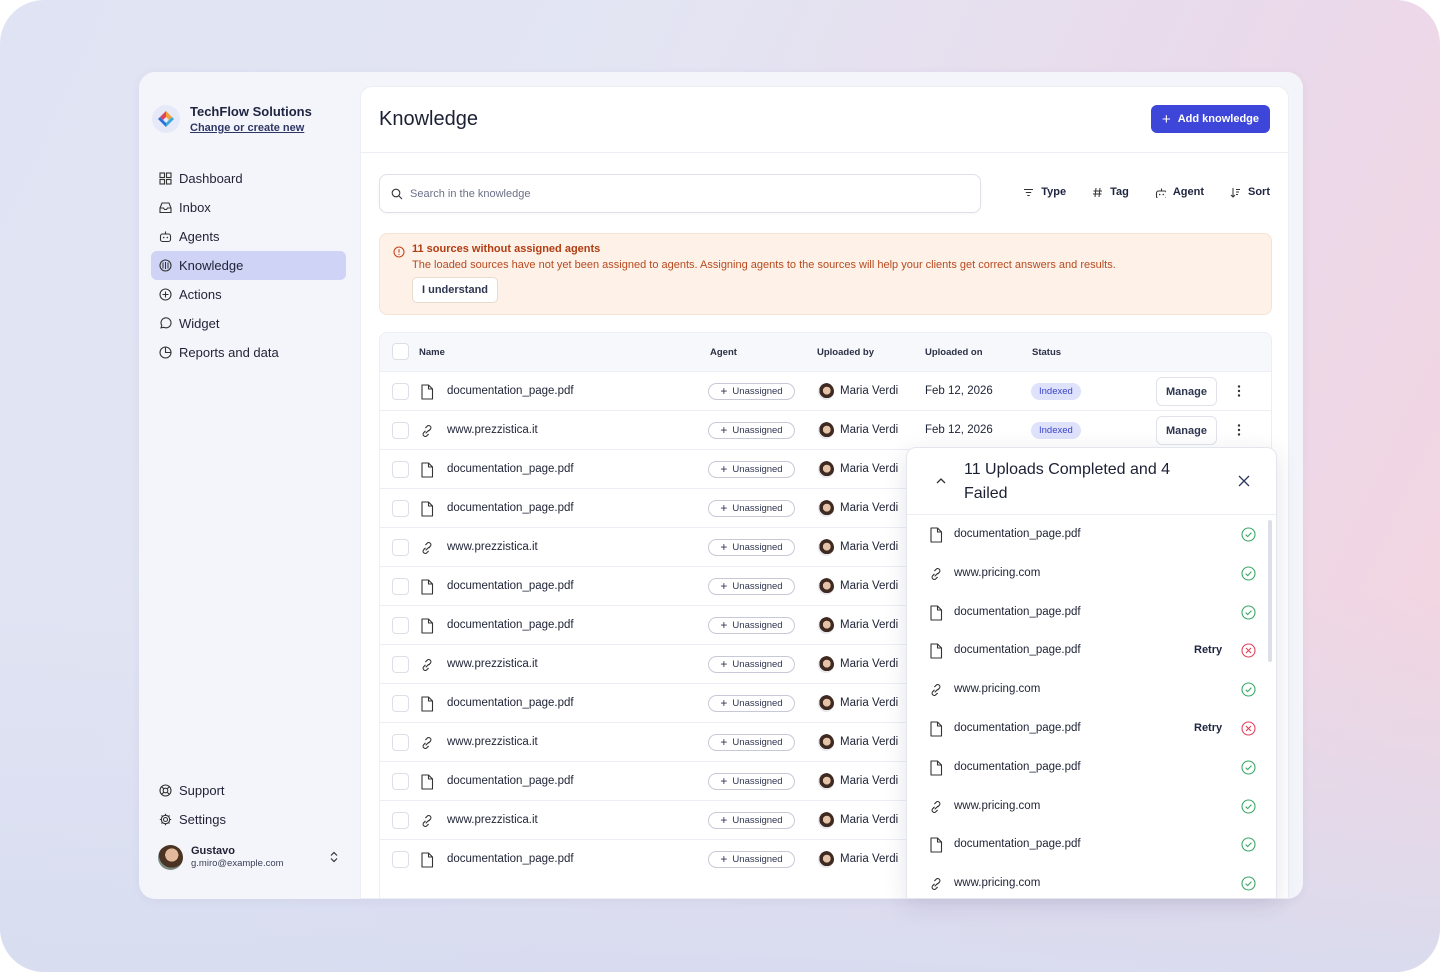 The width and height of the screenshot is (1440, 972). What do you see at coordinates (1259, 192) in the screenshot?
I see `filter-label: Sort` at bounding box center [1259, 192].